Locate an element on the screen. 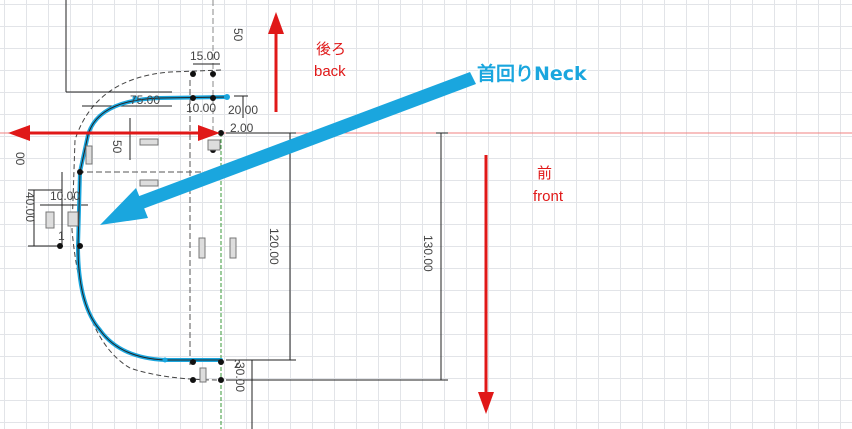 This screenshot has height=429, width=852. arrow-back is located at coordinates (276, 62).